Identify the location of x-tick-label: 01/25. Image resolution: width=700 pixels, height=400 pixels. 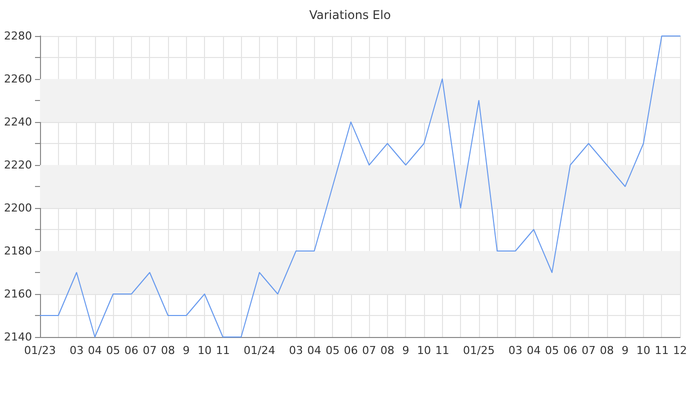
(479, 350).